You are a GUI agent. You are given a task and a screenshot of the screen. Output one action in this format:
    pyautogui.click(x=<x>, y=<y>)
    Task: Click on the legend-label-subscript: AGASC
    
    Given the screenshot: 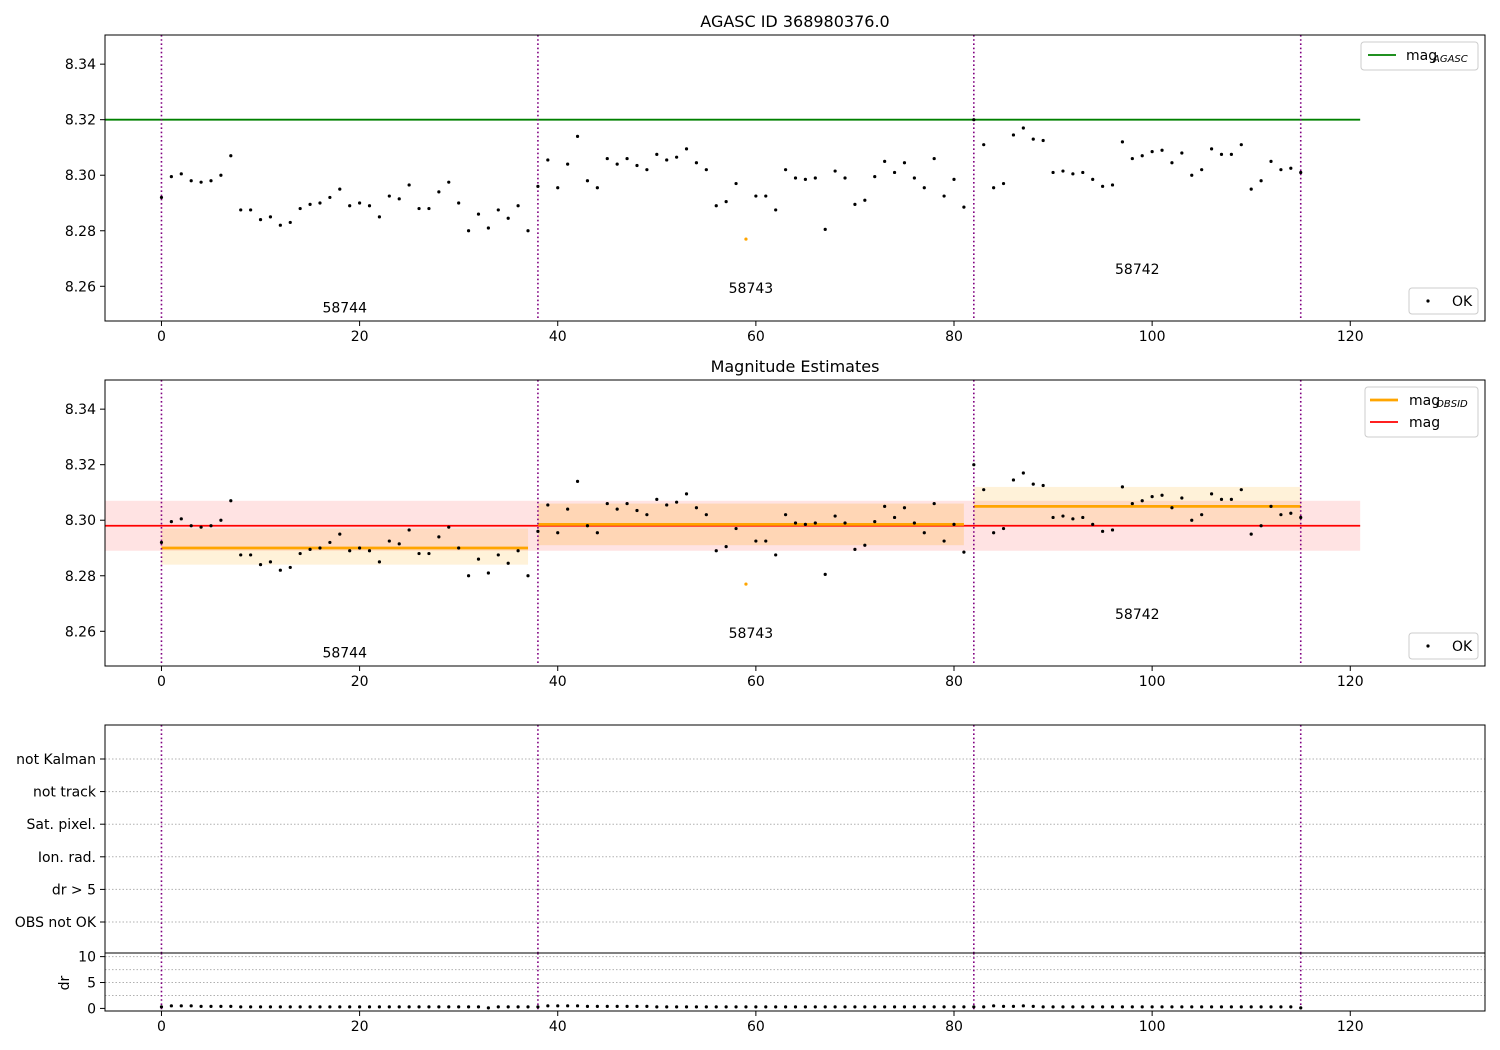 What is the action you would take?
    pyautogui.click(x=1450, y=59)
    